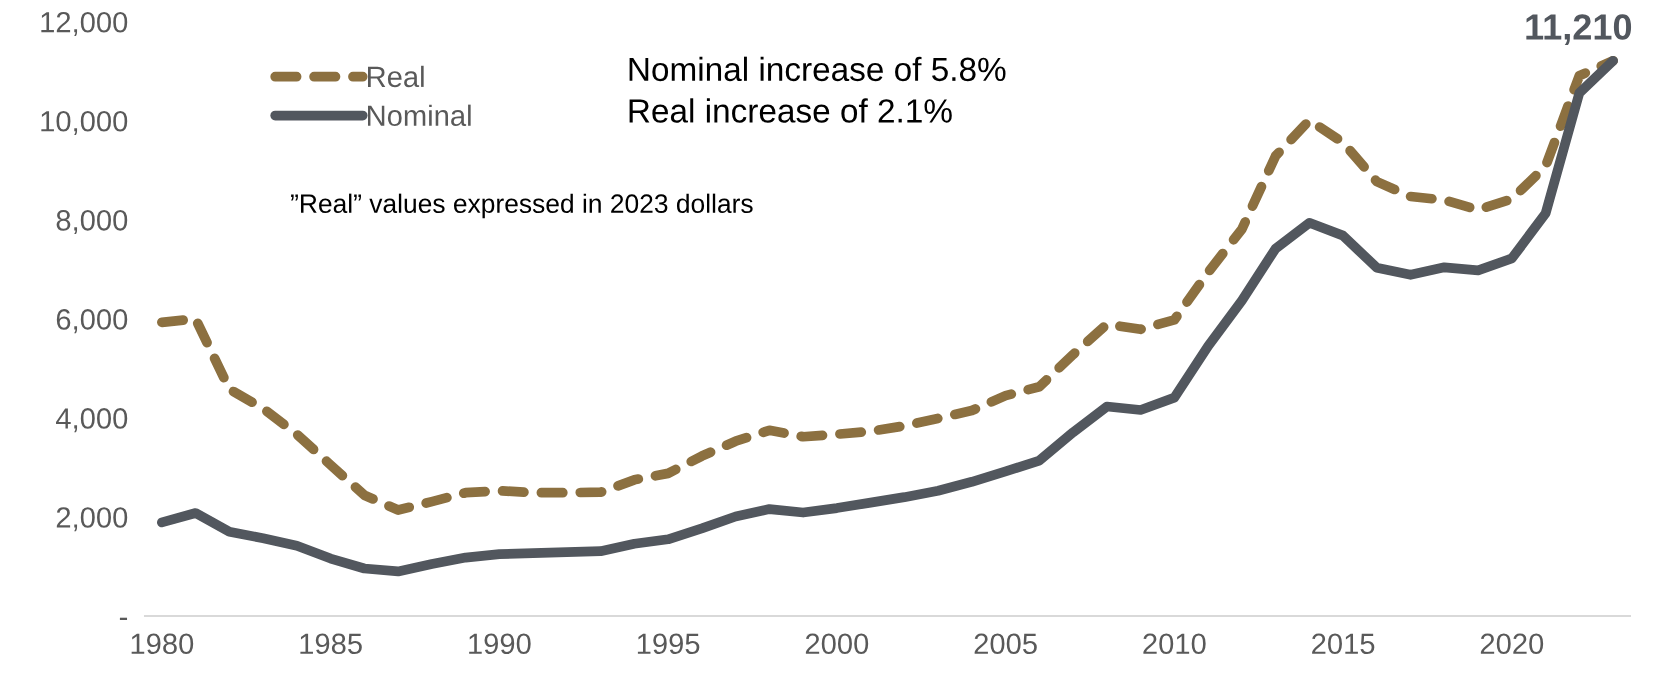 The image size is (1659, 678). Describe the element at coordinates (123, 618) in the screenshot. I see `y-tick-label: -` at that location.